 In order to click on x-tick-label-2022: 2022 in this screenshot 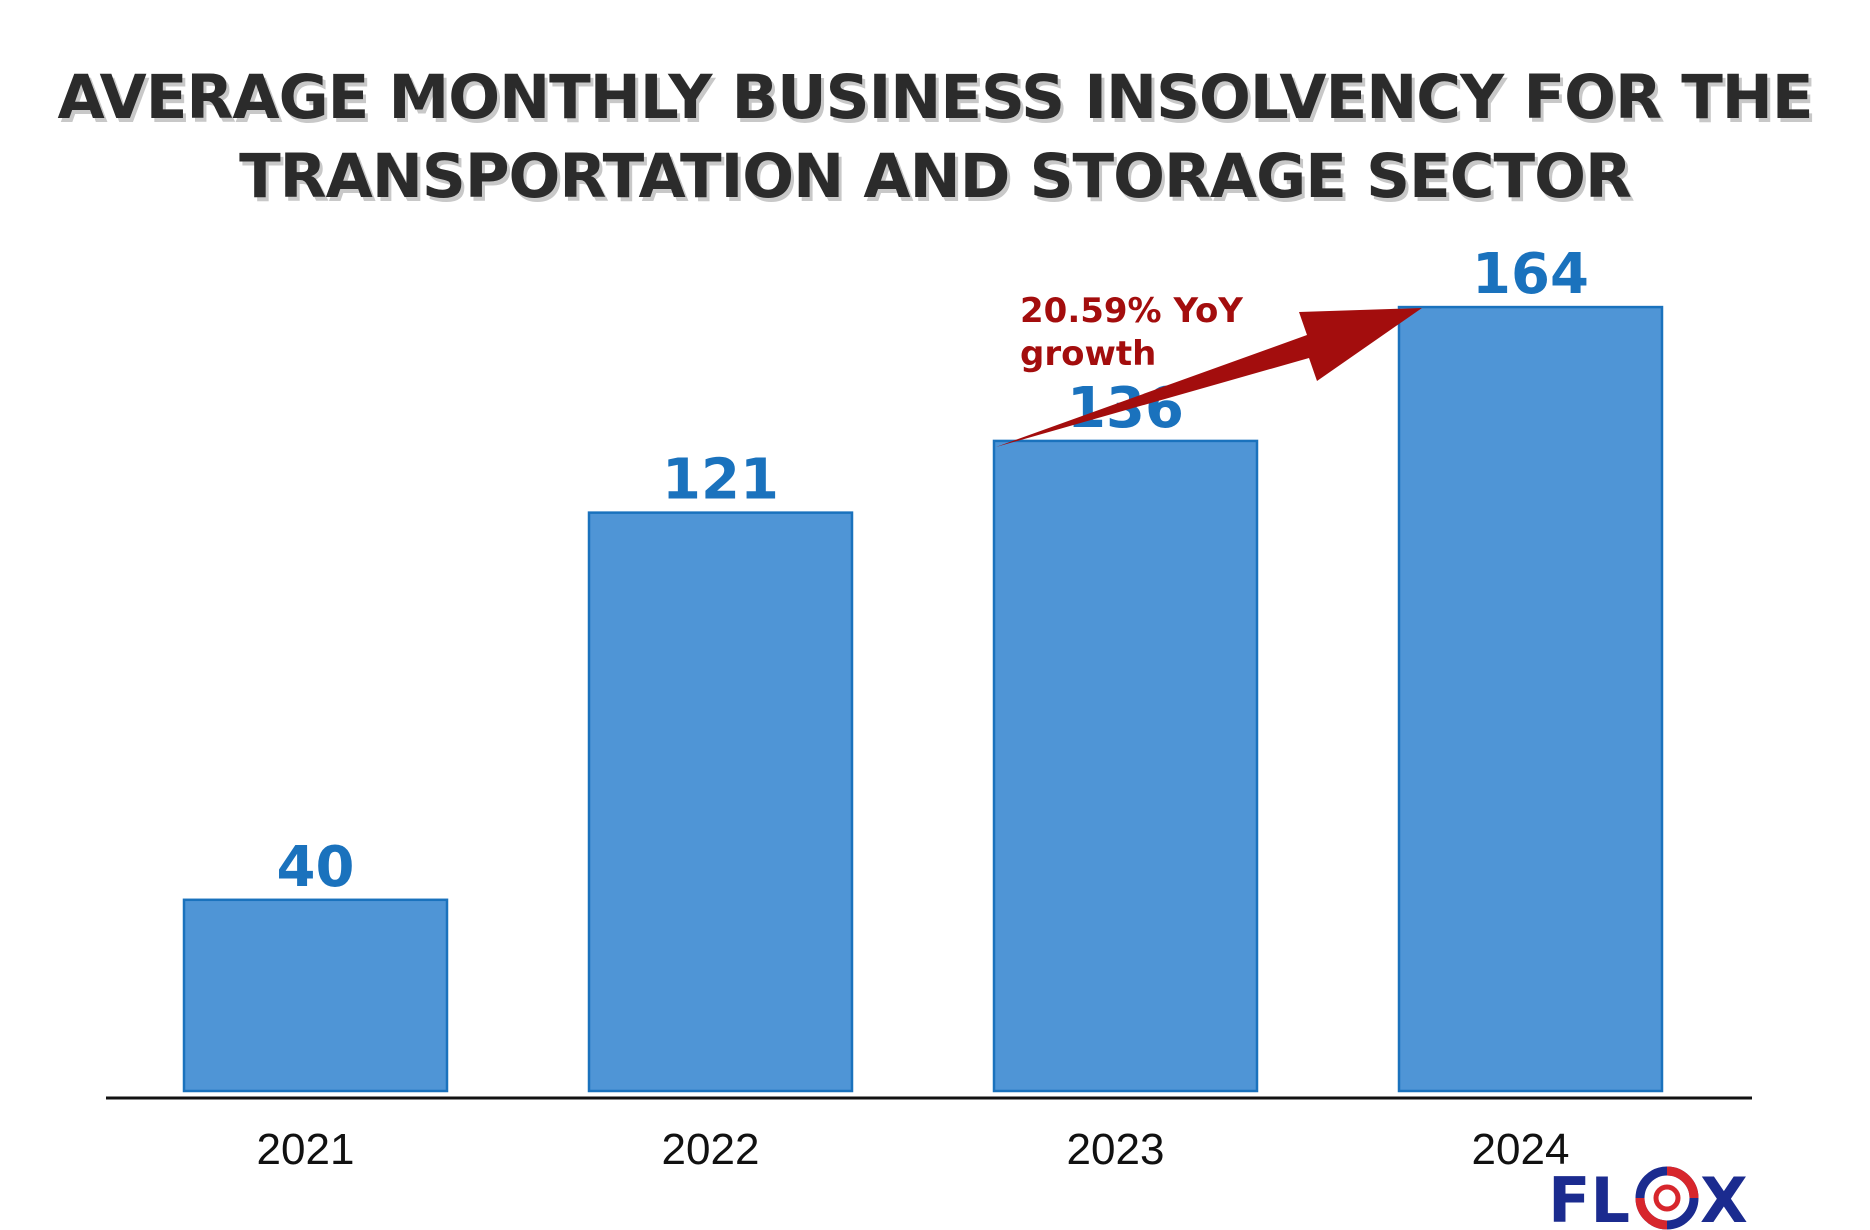, I will do `click(711, 1149)`.